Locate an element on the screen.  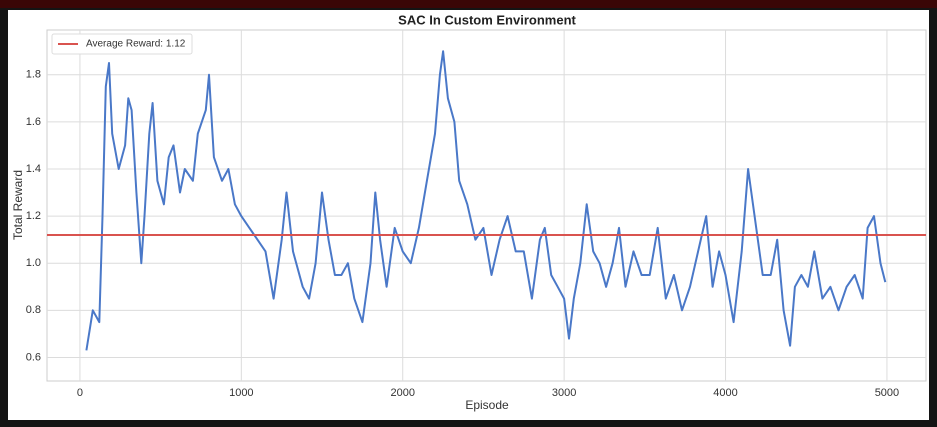
x-tick-label: 1000 is located at coordinates (241, 393).